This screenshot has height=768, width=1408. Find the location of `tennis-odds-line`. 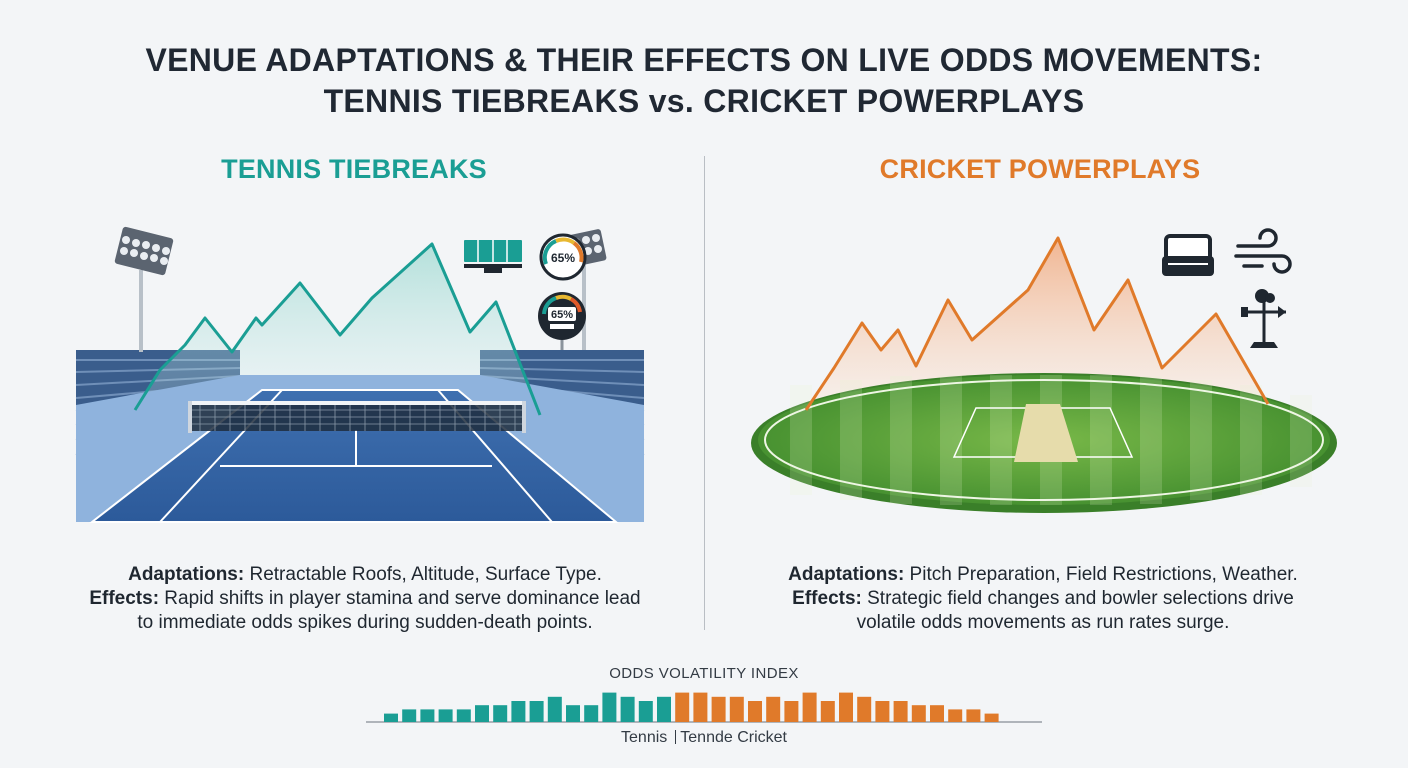

tennis-odds-line is located at coordinates (337, 329).